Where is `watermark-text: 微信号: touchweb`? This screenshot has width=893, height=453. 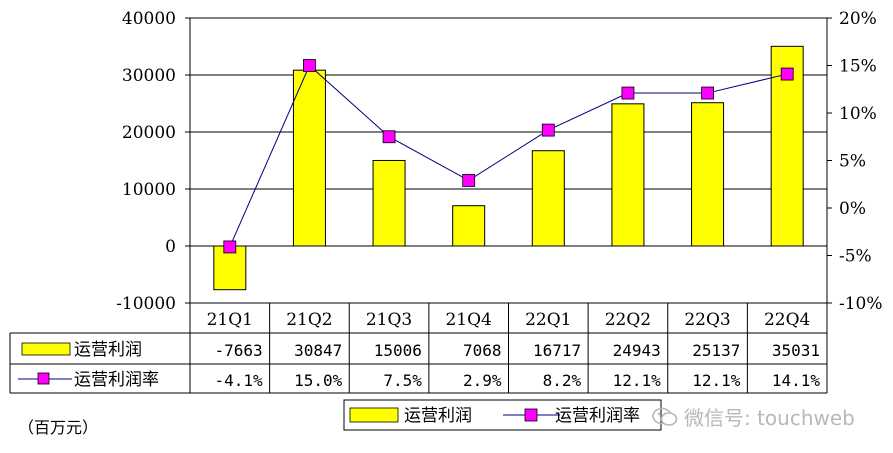 watermark-text: 微信号: touchweb is located at coordinates (769, 418).